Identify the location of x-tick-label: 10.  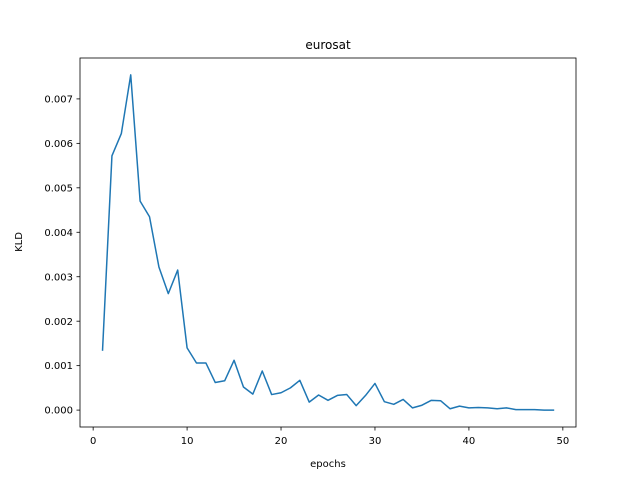
(187, 441).